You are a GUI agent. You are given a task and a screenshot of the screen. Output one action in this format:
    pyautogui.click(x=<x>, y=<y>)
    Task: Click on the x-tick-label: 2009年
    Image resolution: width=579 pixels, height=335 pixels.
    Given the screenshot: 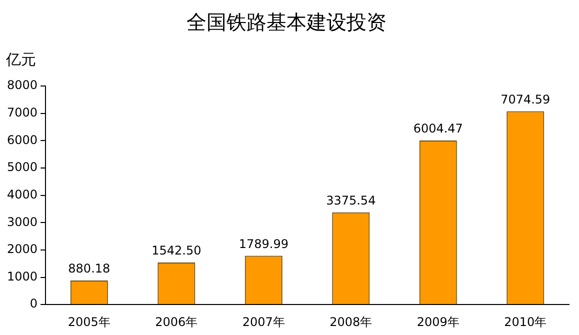 What is the action you would take?
    pyautogui.click(x=438, y=321)
    